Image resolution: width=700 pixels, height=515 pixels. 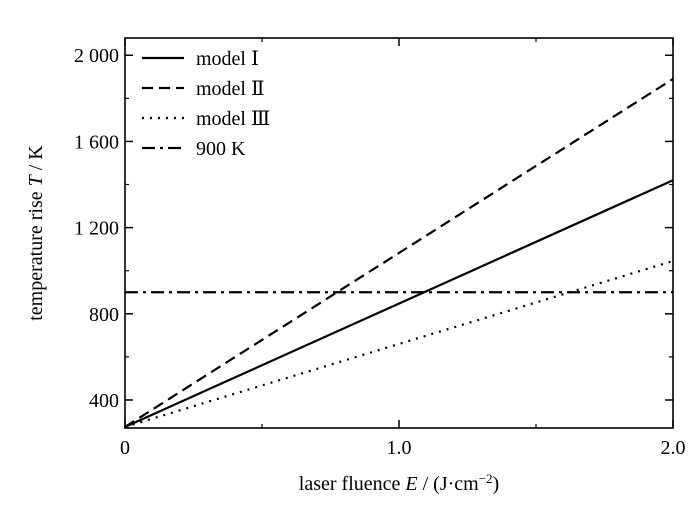 I want to click on legend-label-1: model Ⅰ, so click(x=227, y=59).